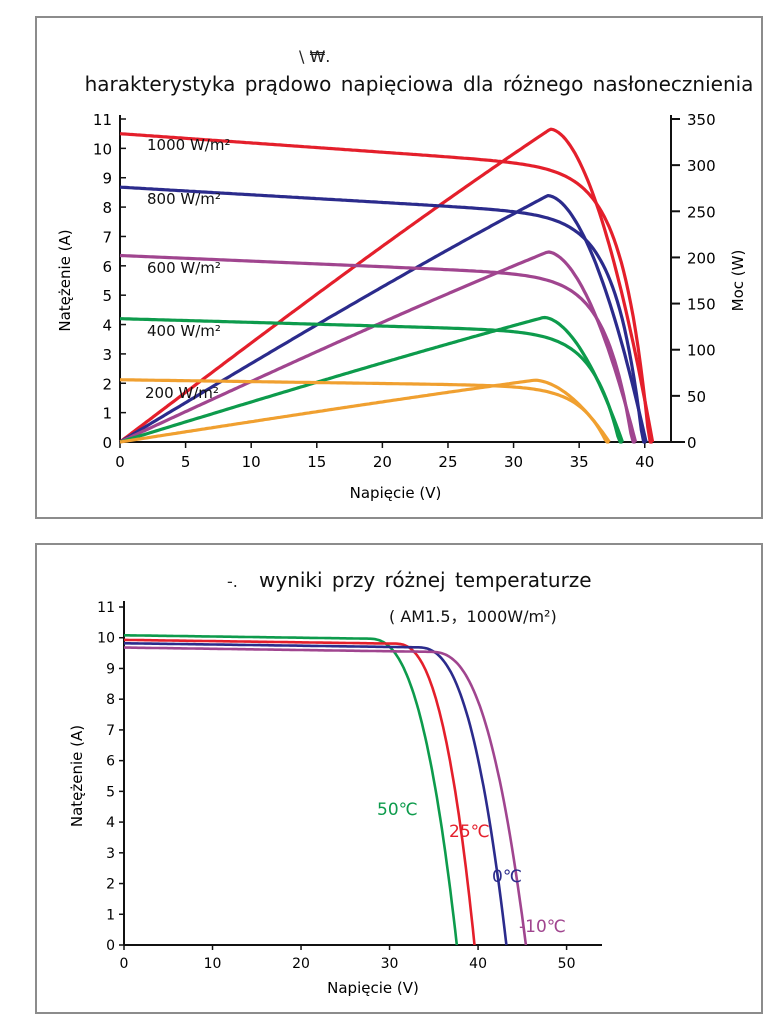 The height and width of the screenshot is (1024, 779). Describe the element at coordinates (184, 199) in the screenshot. I see `series-label-1: 800 W/m²` at that location.